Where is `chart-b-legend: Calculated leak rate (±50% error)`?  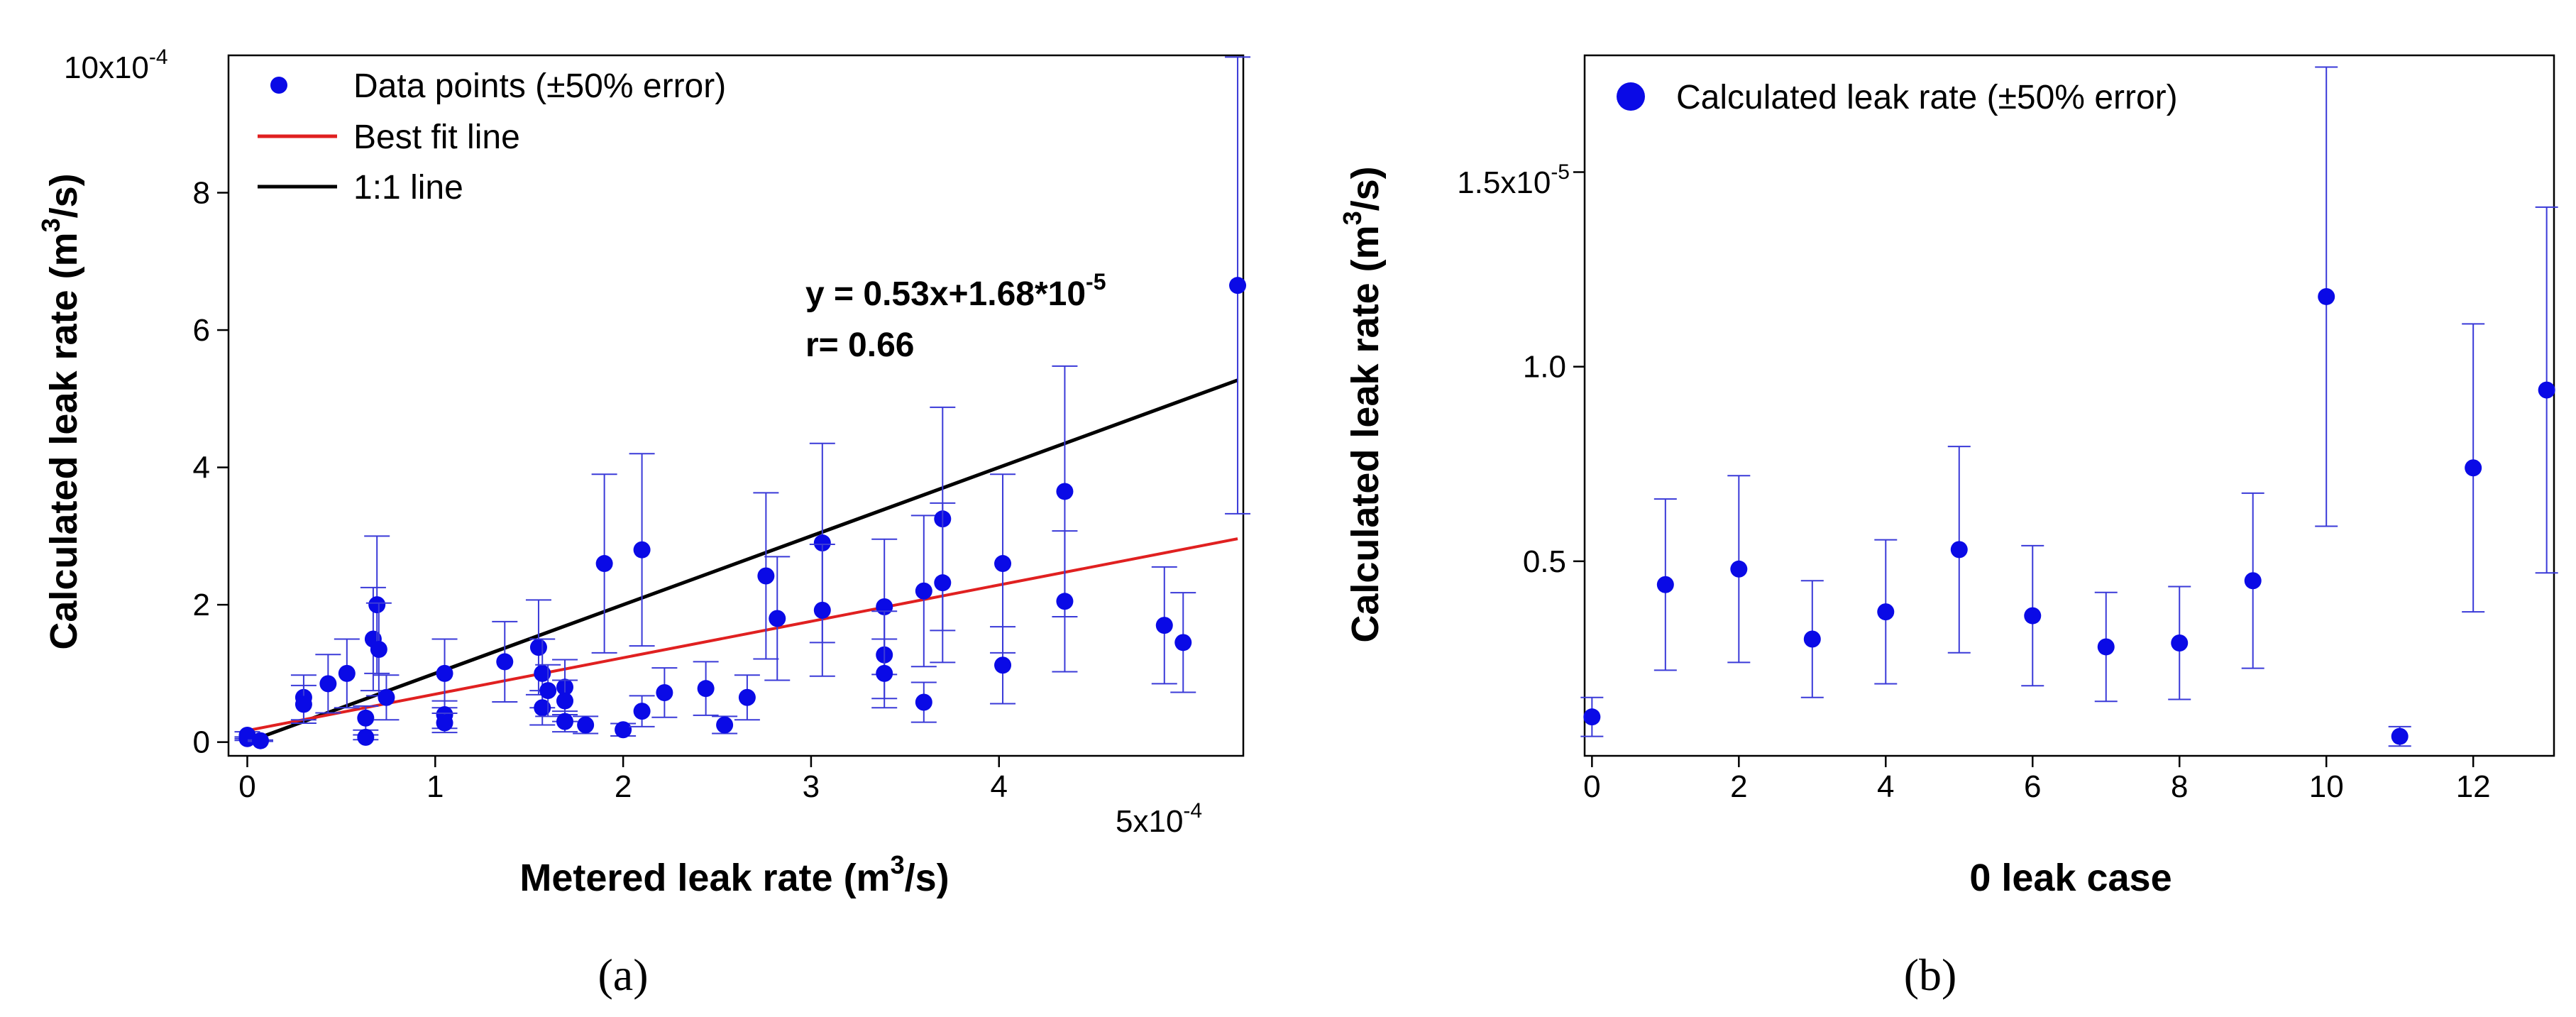 chart-b-legend: Calculated leak rate (±50% error) is located at coordinates (1897, 97).